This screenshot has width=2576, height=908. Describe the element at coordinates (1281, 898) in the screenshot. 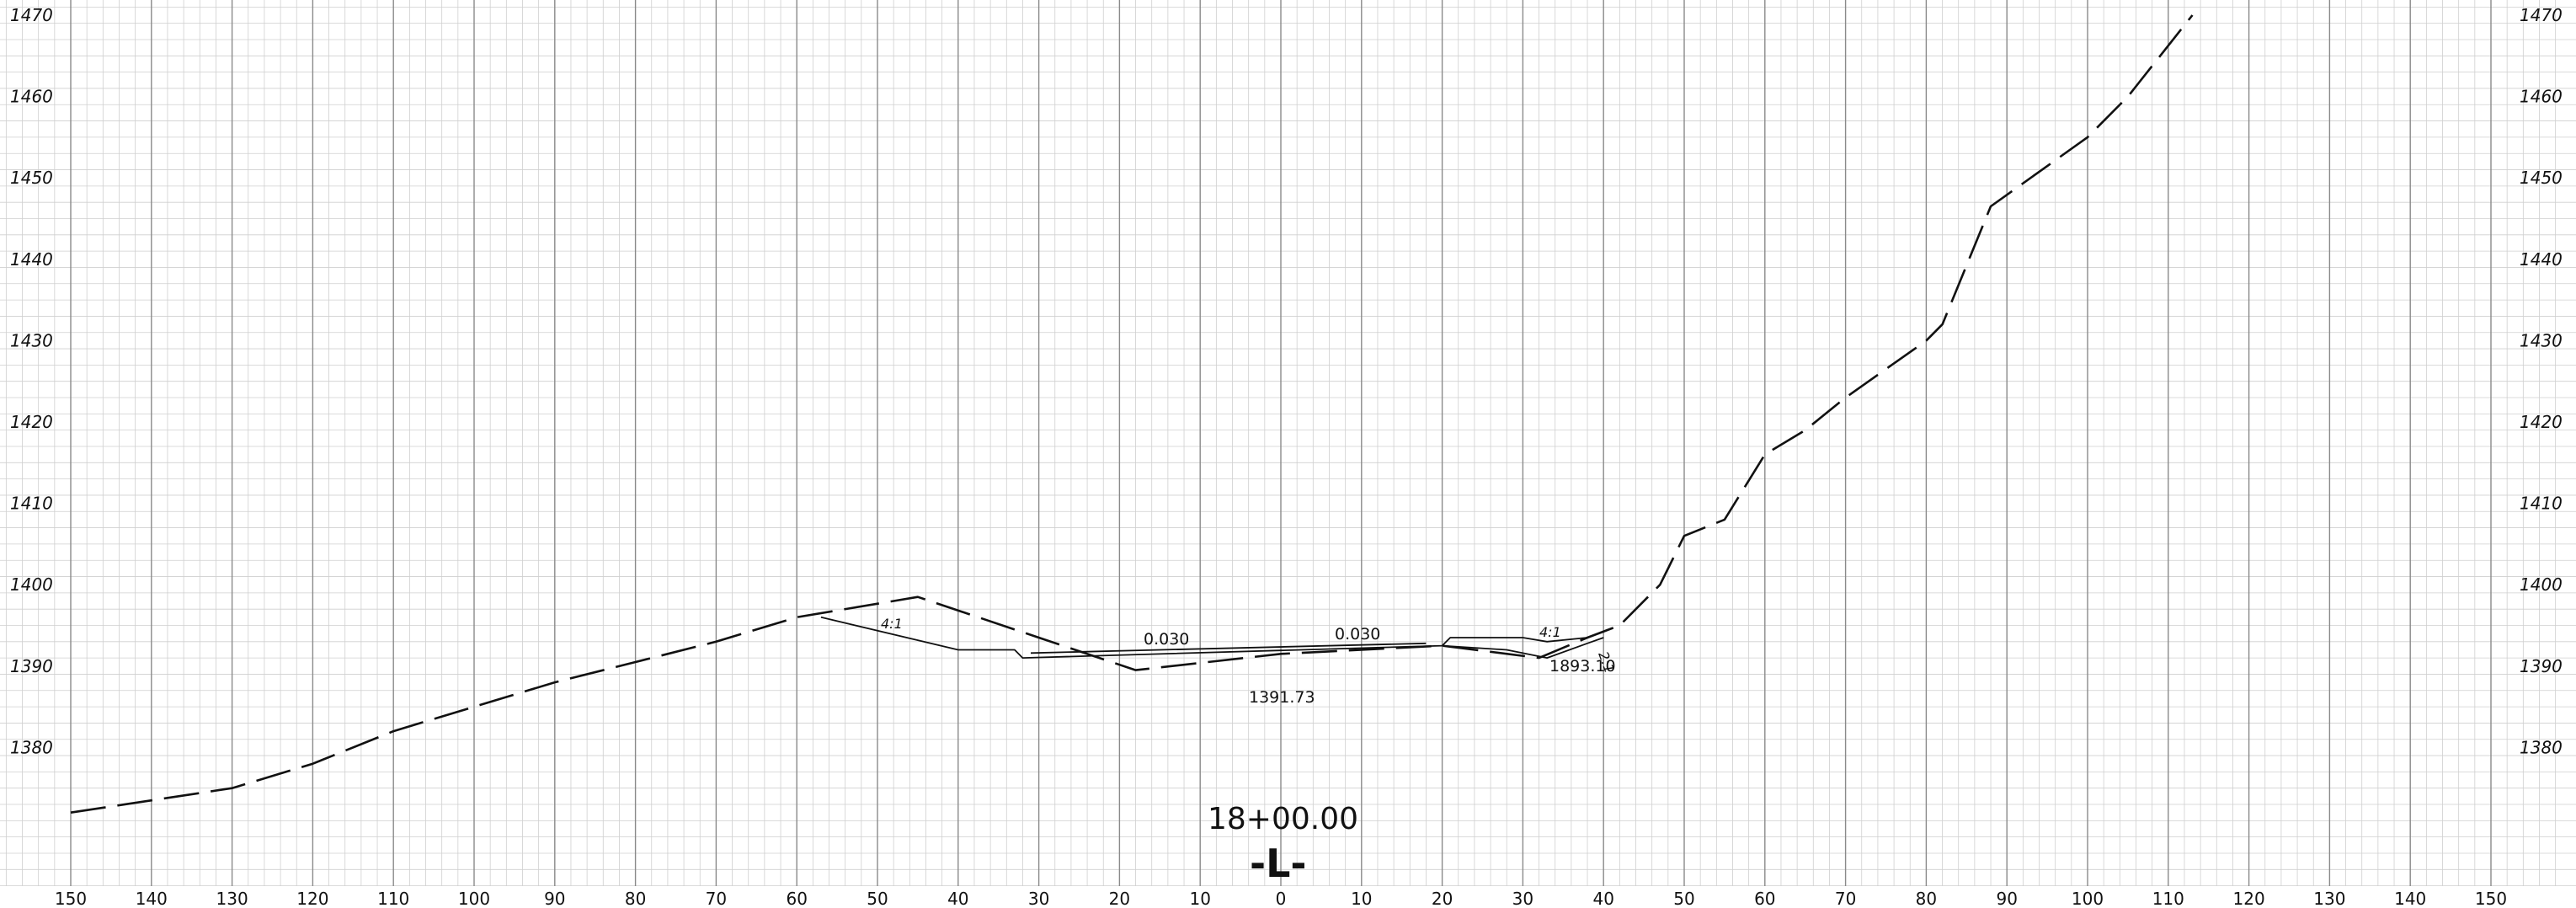

I see `offset-tick-label: 0` at that location.